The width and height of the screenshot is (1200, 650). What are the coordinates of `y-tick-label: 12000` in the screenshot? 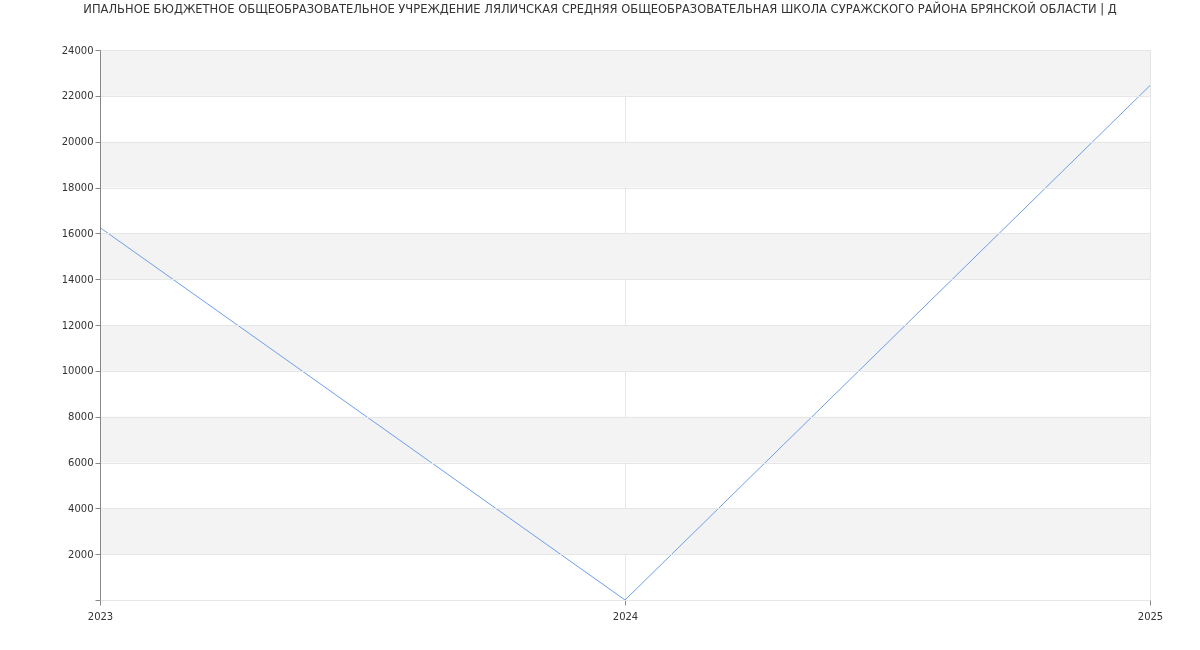 It's located at (77, 325).